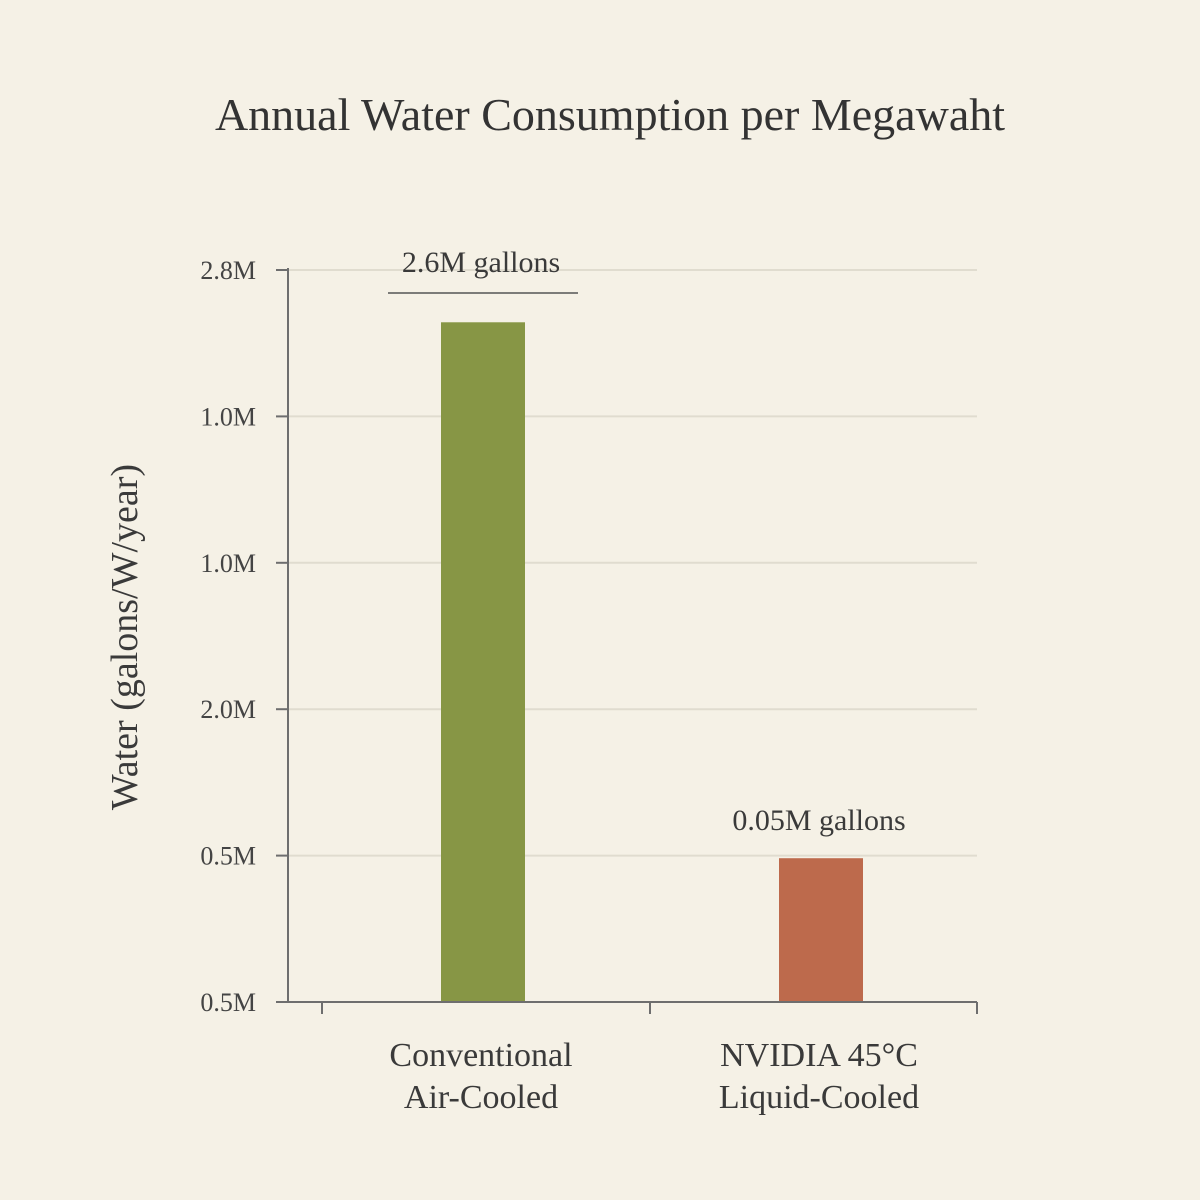  Describe the element at coordinates (125, 637) in the screenshot. I see `y-axis-label: Water (galons/W/year)` at that location.